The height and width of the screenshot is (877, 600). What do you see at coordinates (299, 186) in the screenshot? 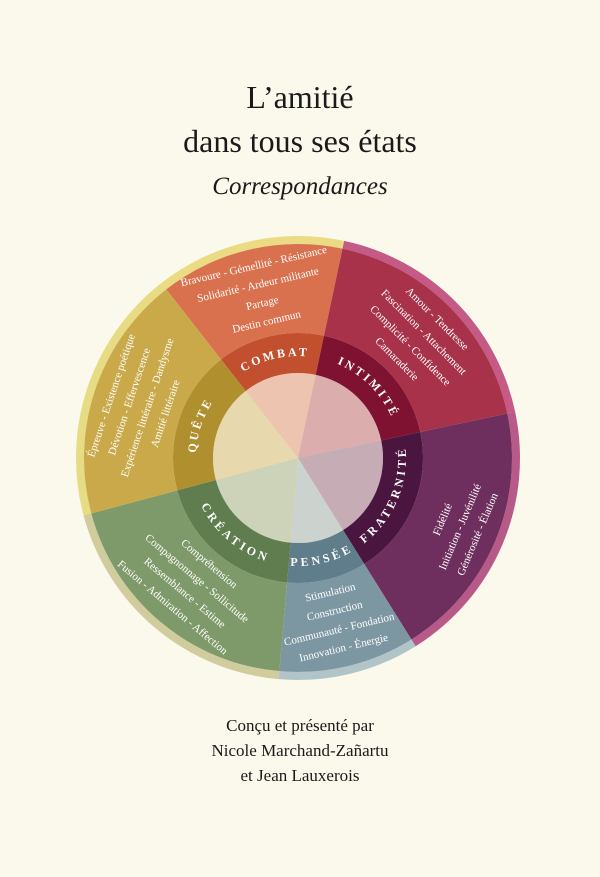
I see `subtitle: Correspondances` at bounding box center [299, 186].